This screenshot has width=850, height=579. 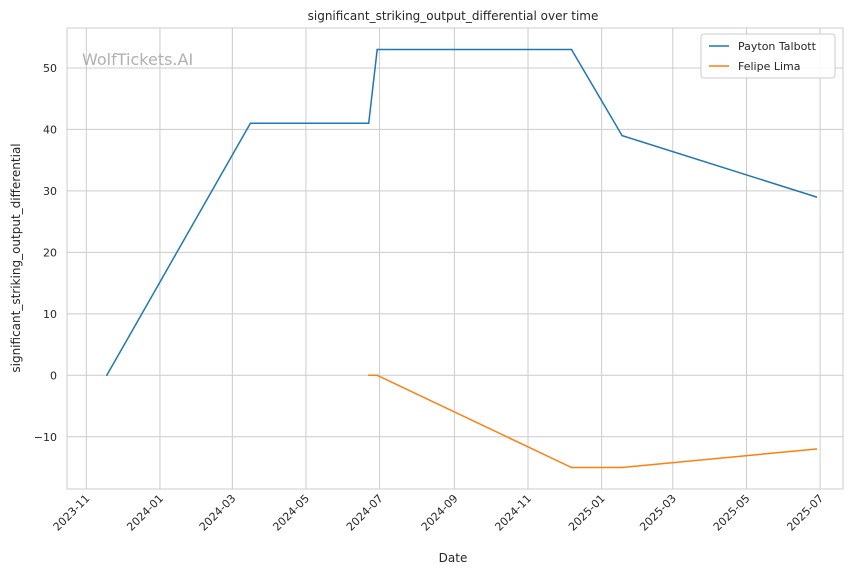 I want to click on legend: Payton Talbott Felipe Lima, so click(x=768, y=56).